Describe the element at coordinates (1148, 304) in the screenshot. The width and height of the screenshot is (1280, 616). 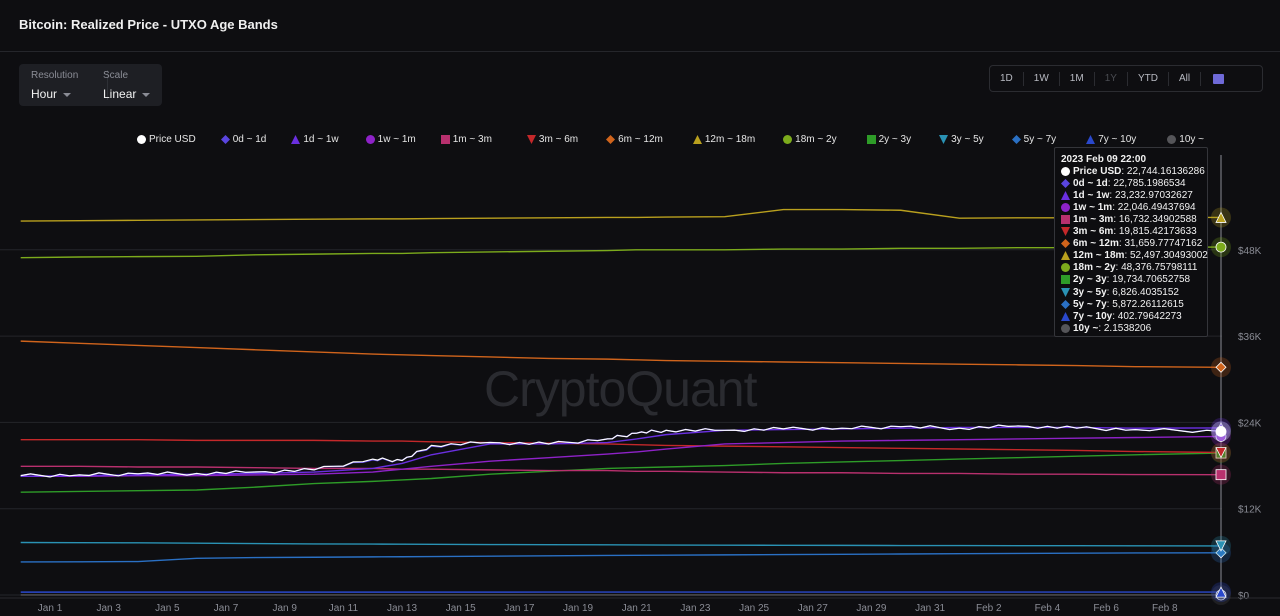
I see `tooltip-value: 5,872.26112615` at that location.